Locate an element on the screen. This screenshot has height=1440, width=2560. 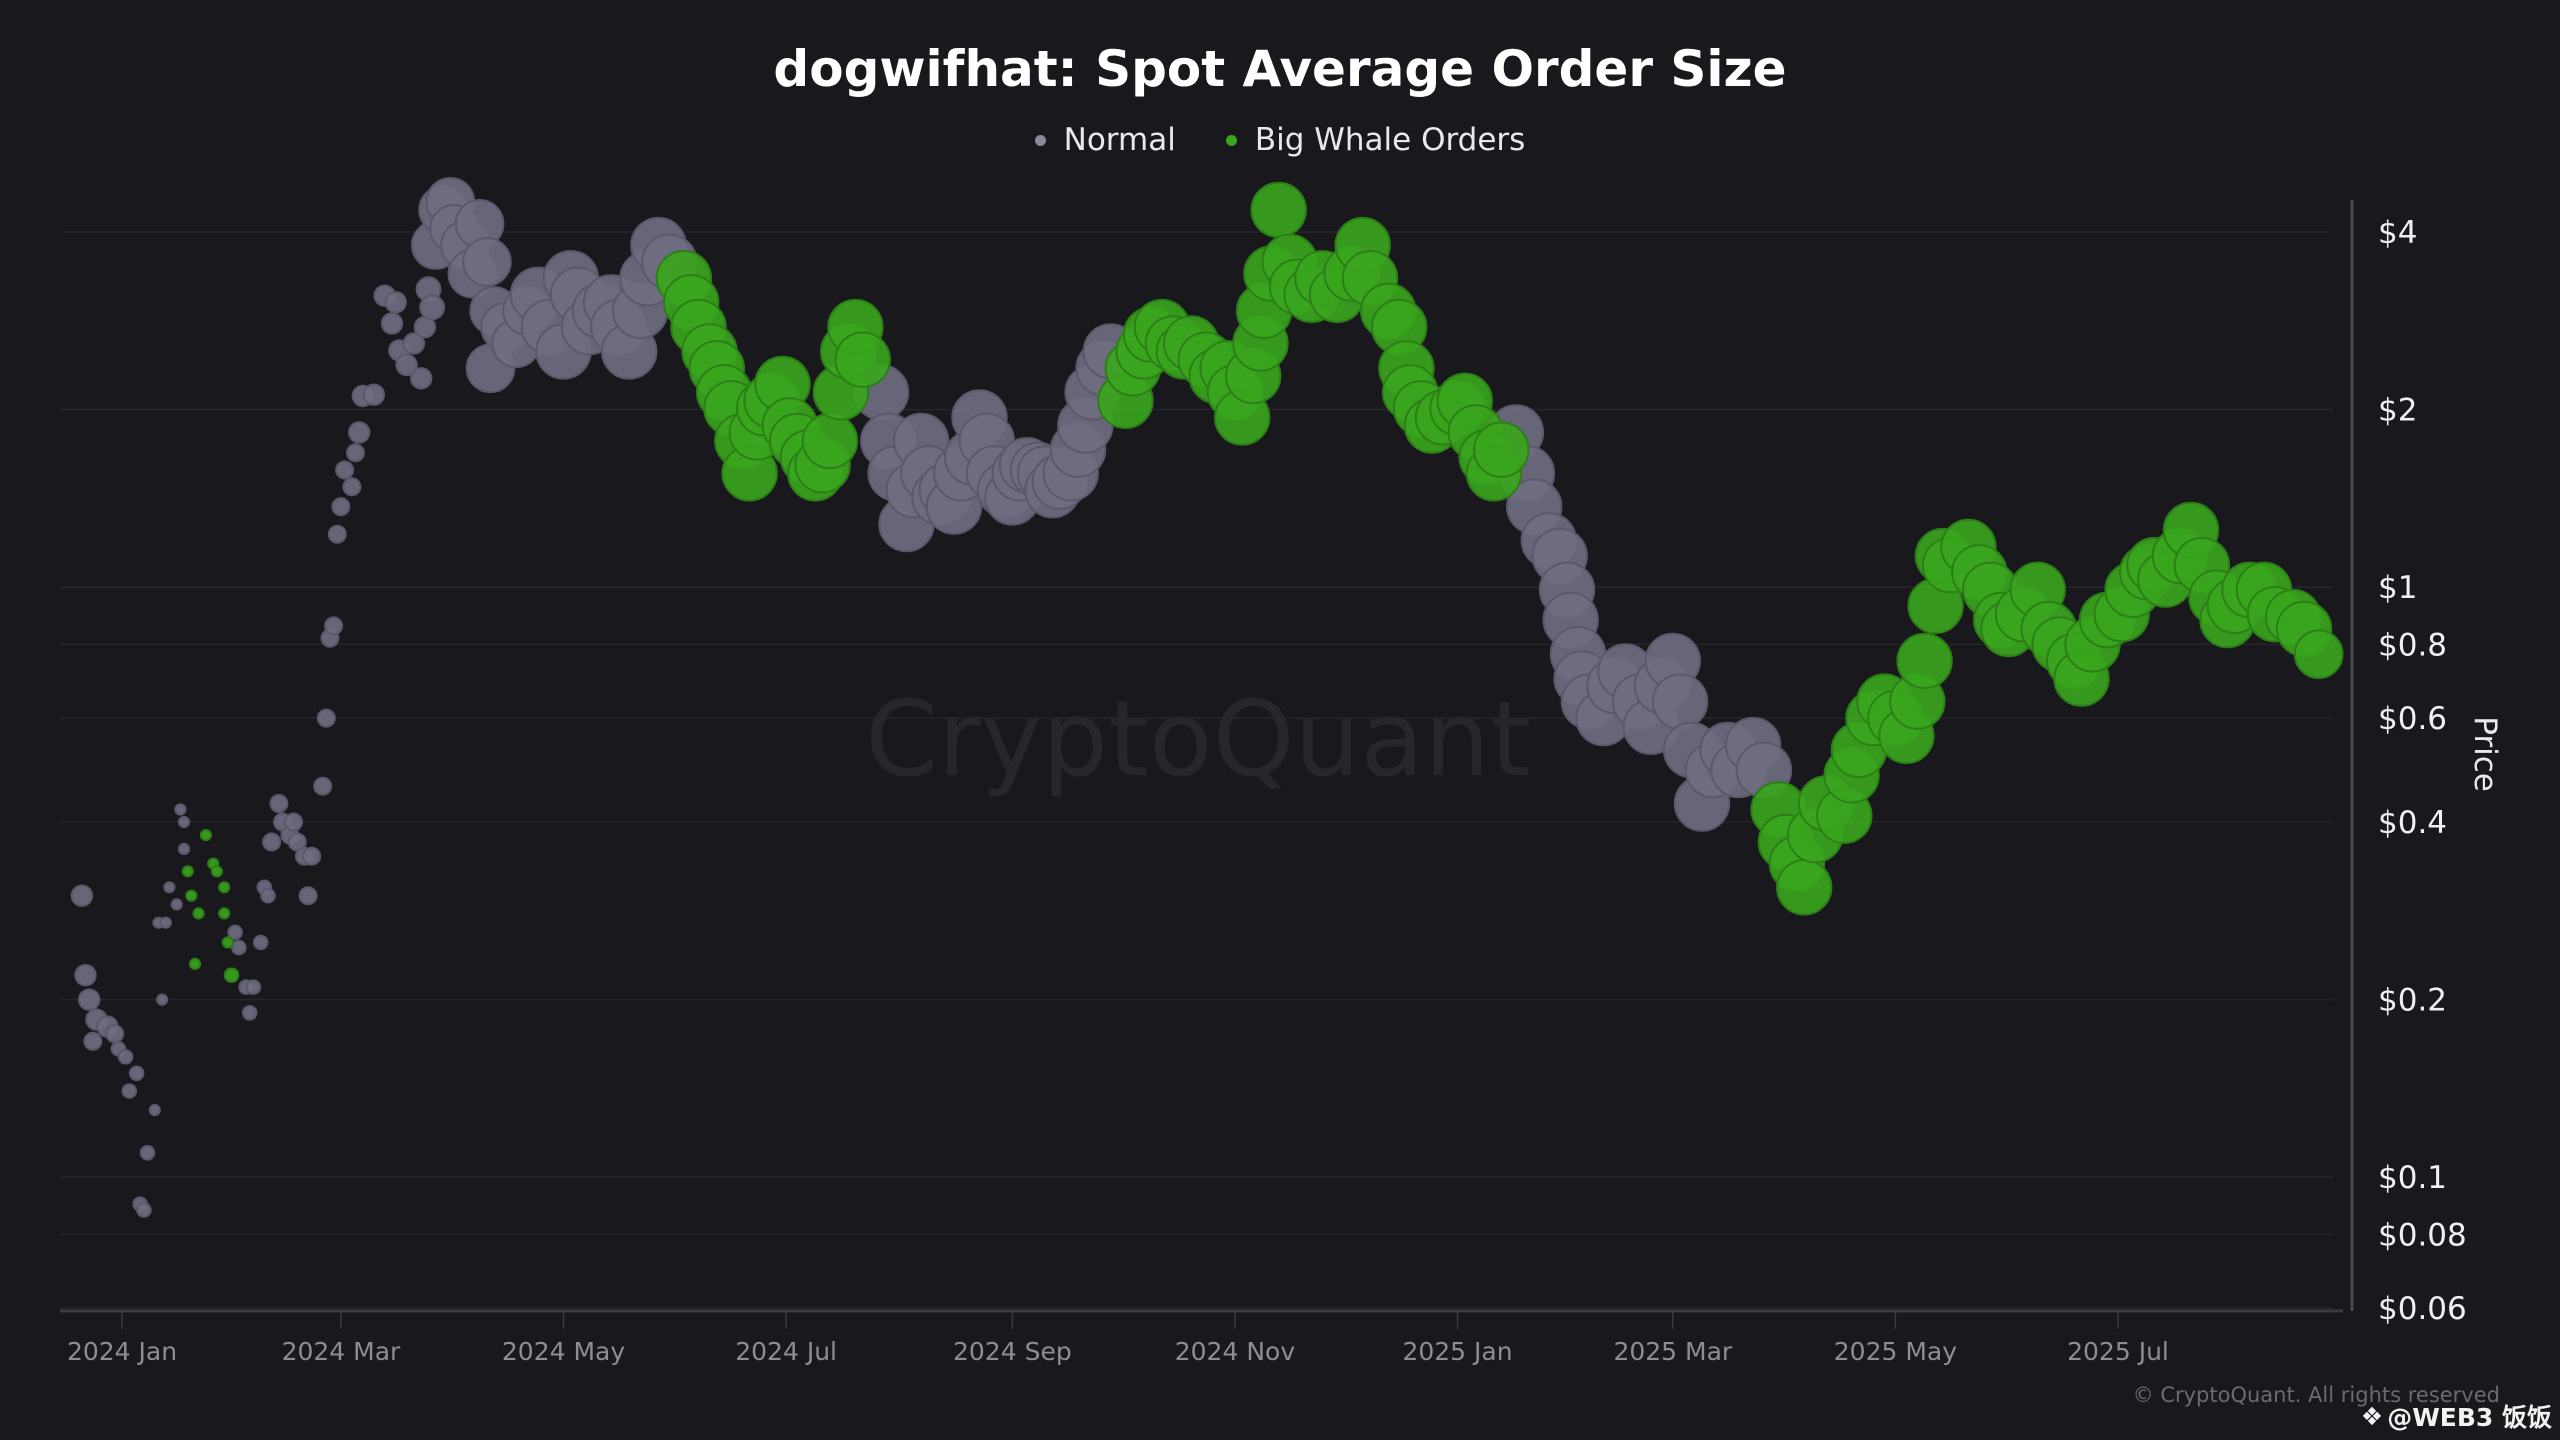
y-tick-label: $0.6 is located at coordinates (2412, 719).